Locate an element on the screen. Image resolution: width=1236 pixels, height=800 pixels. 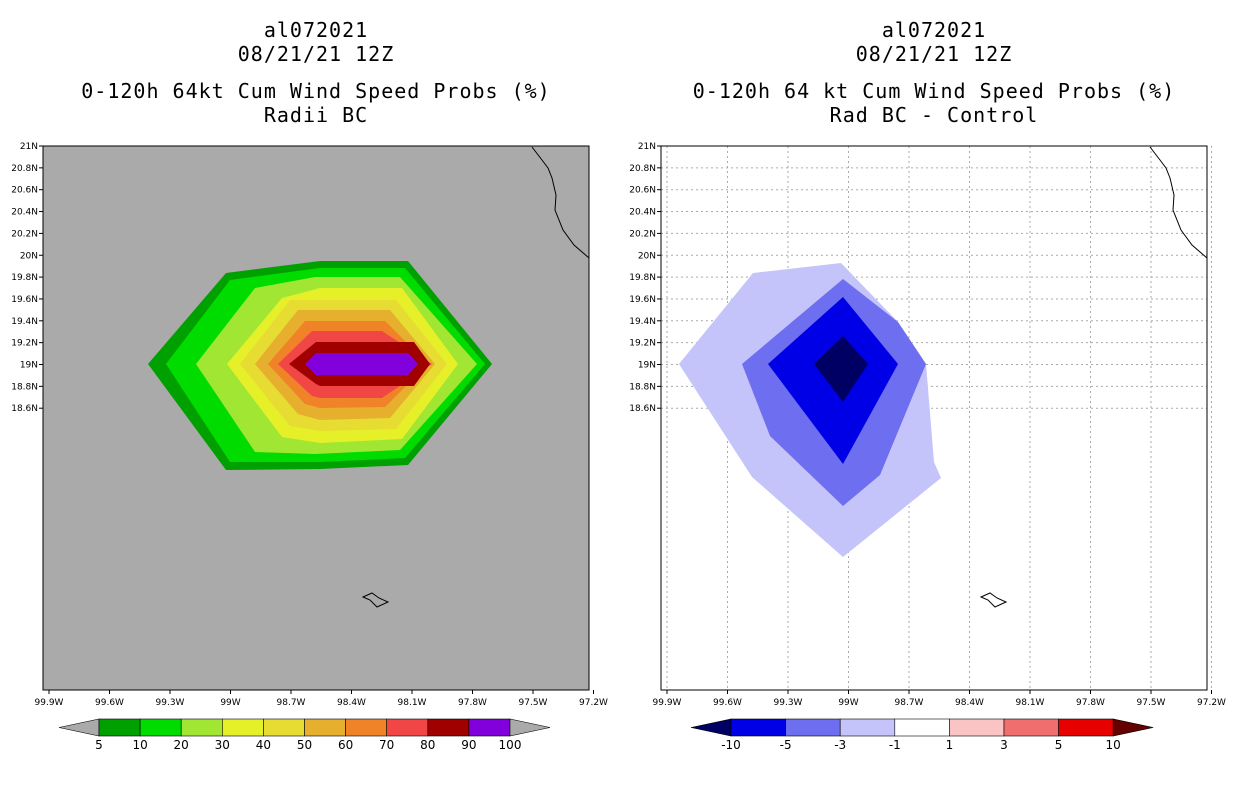
product-subtitle: Rad BC - Control is located at coordinates (934, 115).